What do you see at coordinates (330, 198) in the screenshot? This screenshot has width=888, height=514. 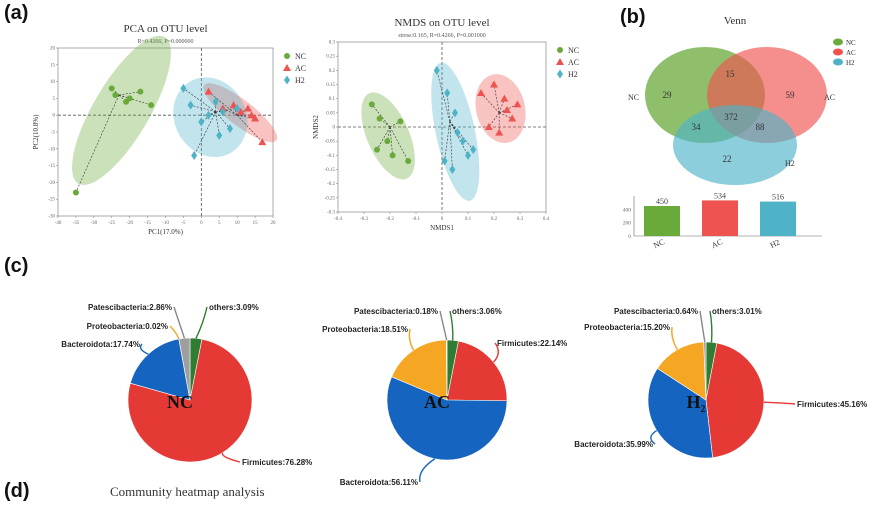 I see `nmds-ytick-label: -0.25` at bounding box center [330, 198].